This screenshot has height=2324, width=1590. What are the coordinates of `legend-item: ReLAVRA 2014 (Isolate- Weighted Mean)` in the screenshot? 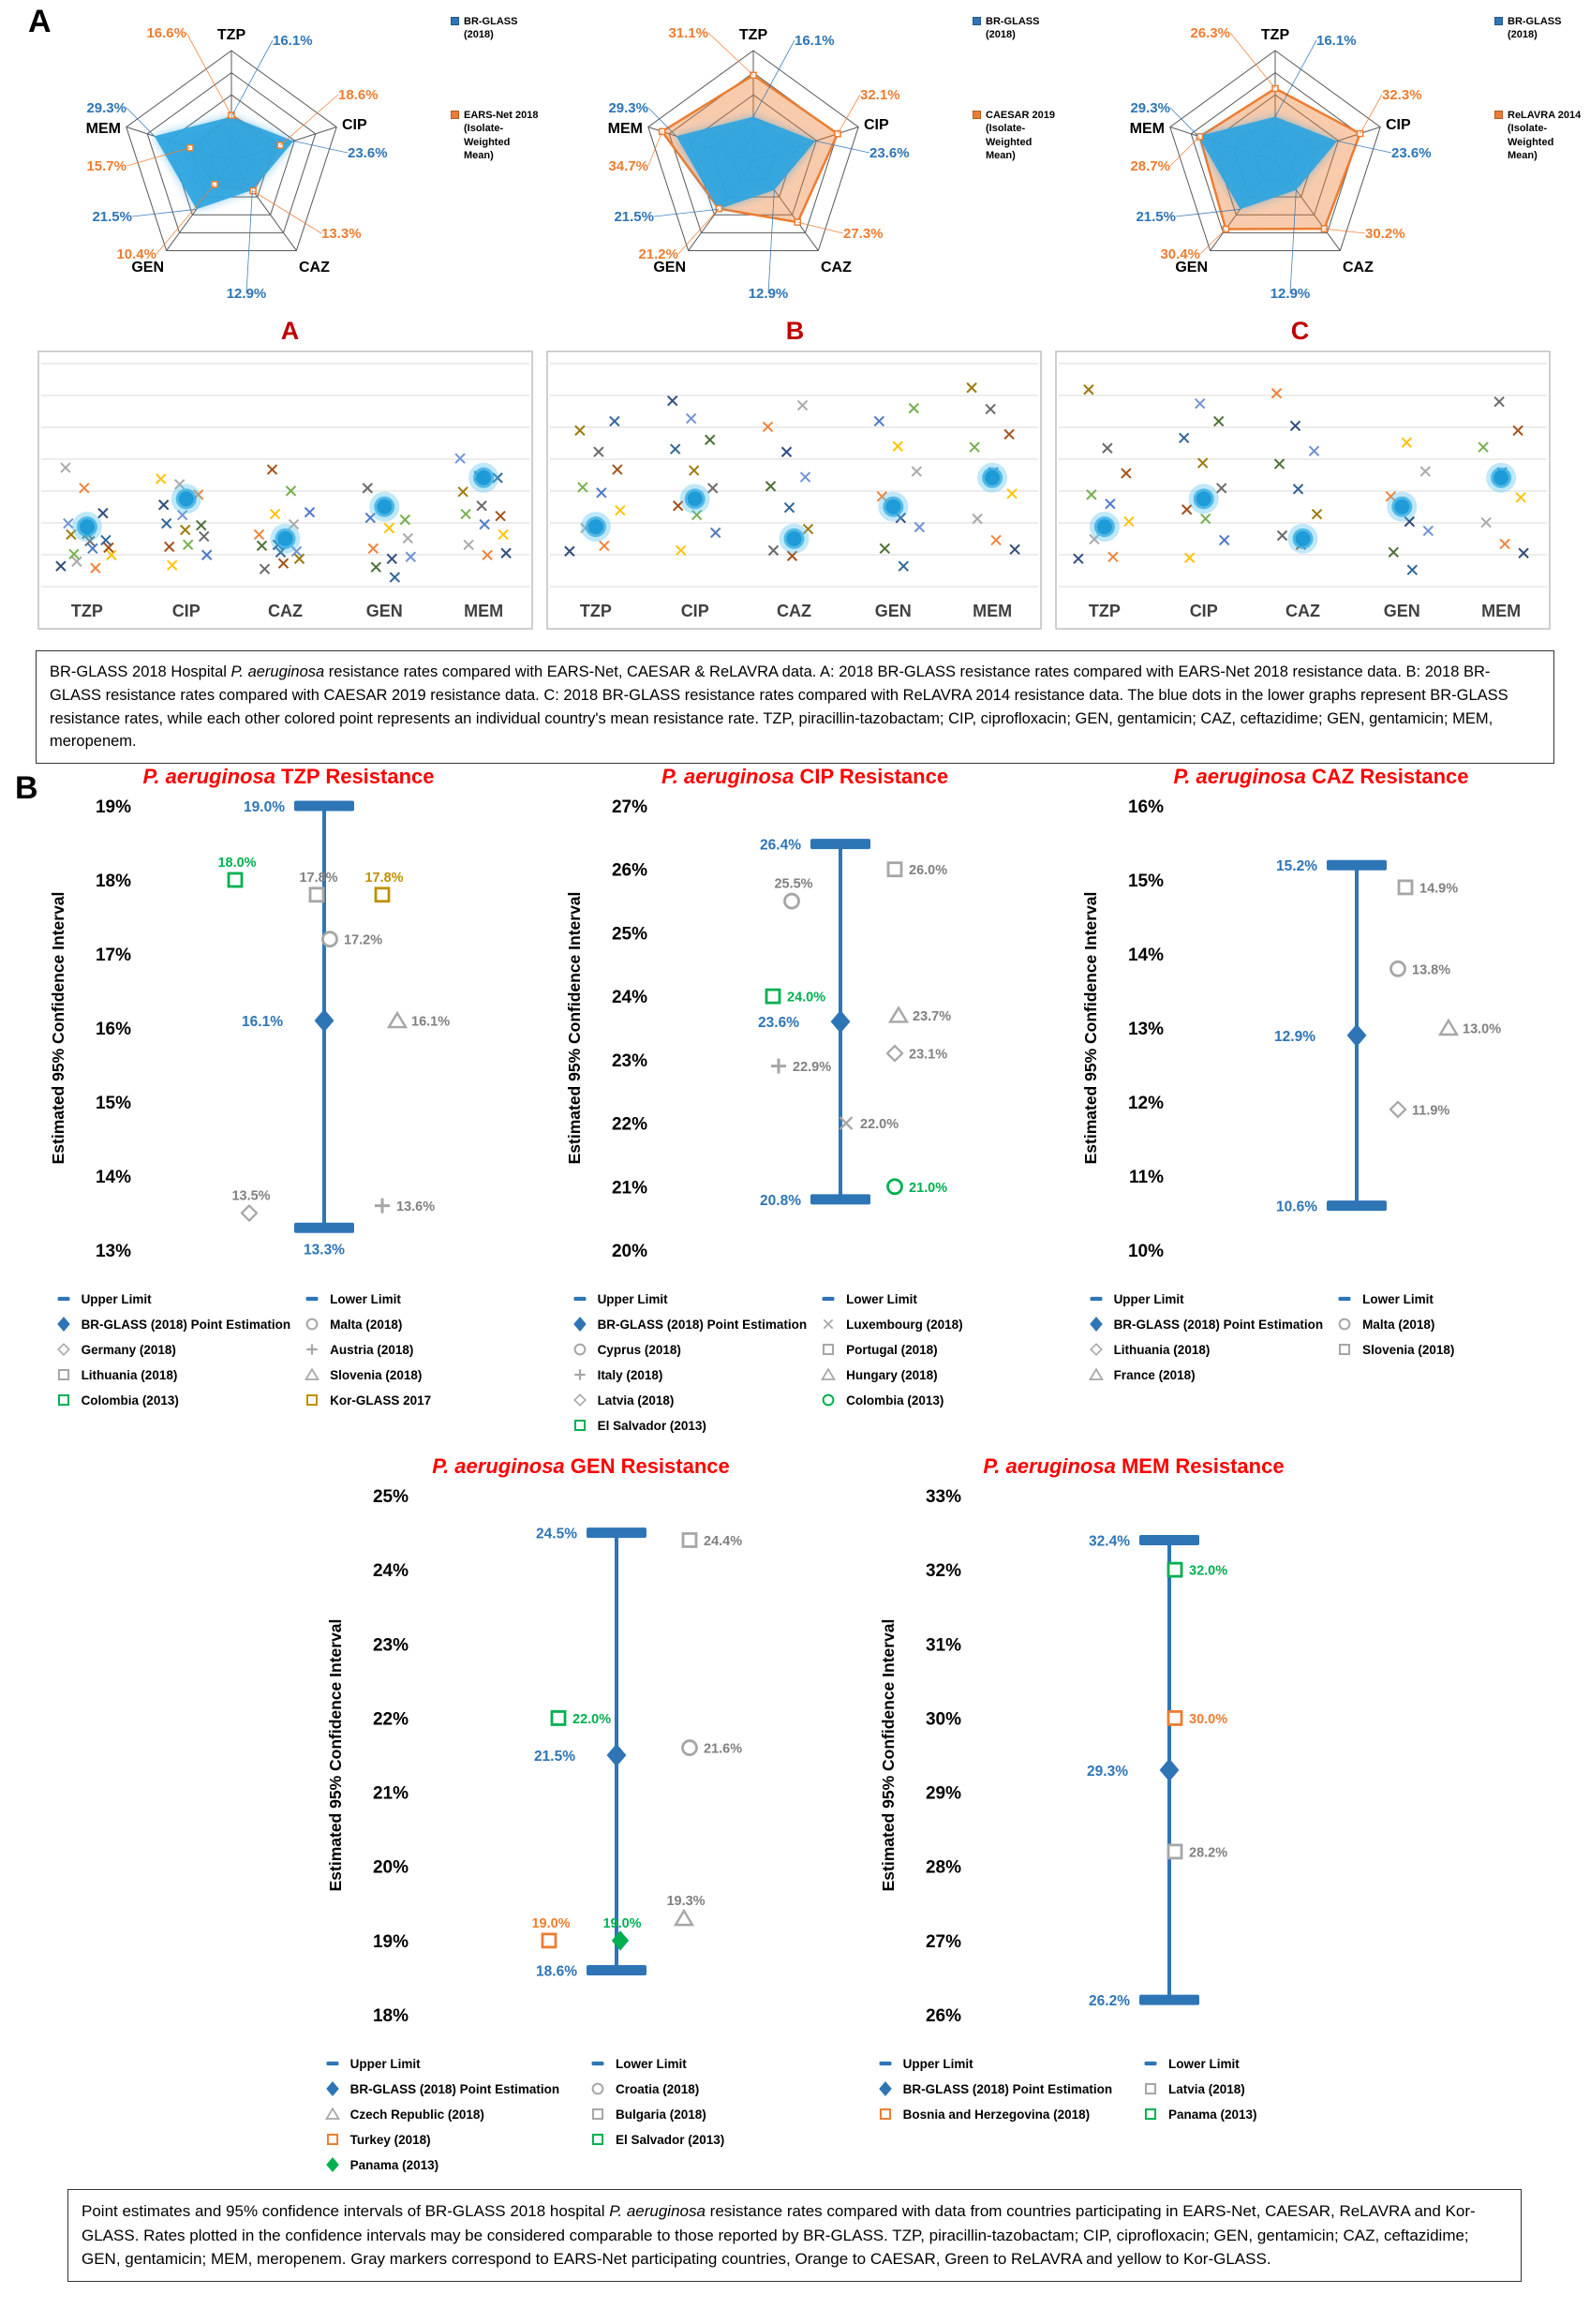 It's located at (1539, 135).